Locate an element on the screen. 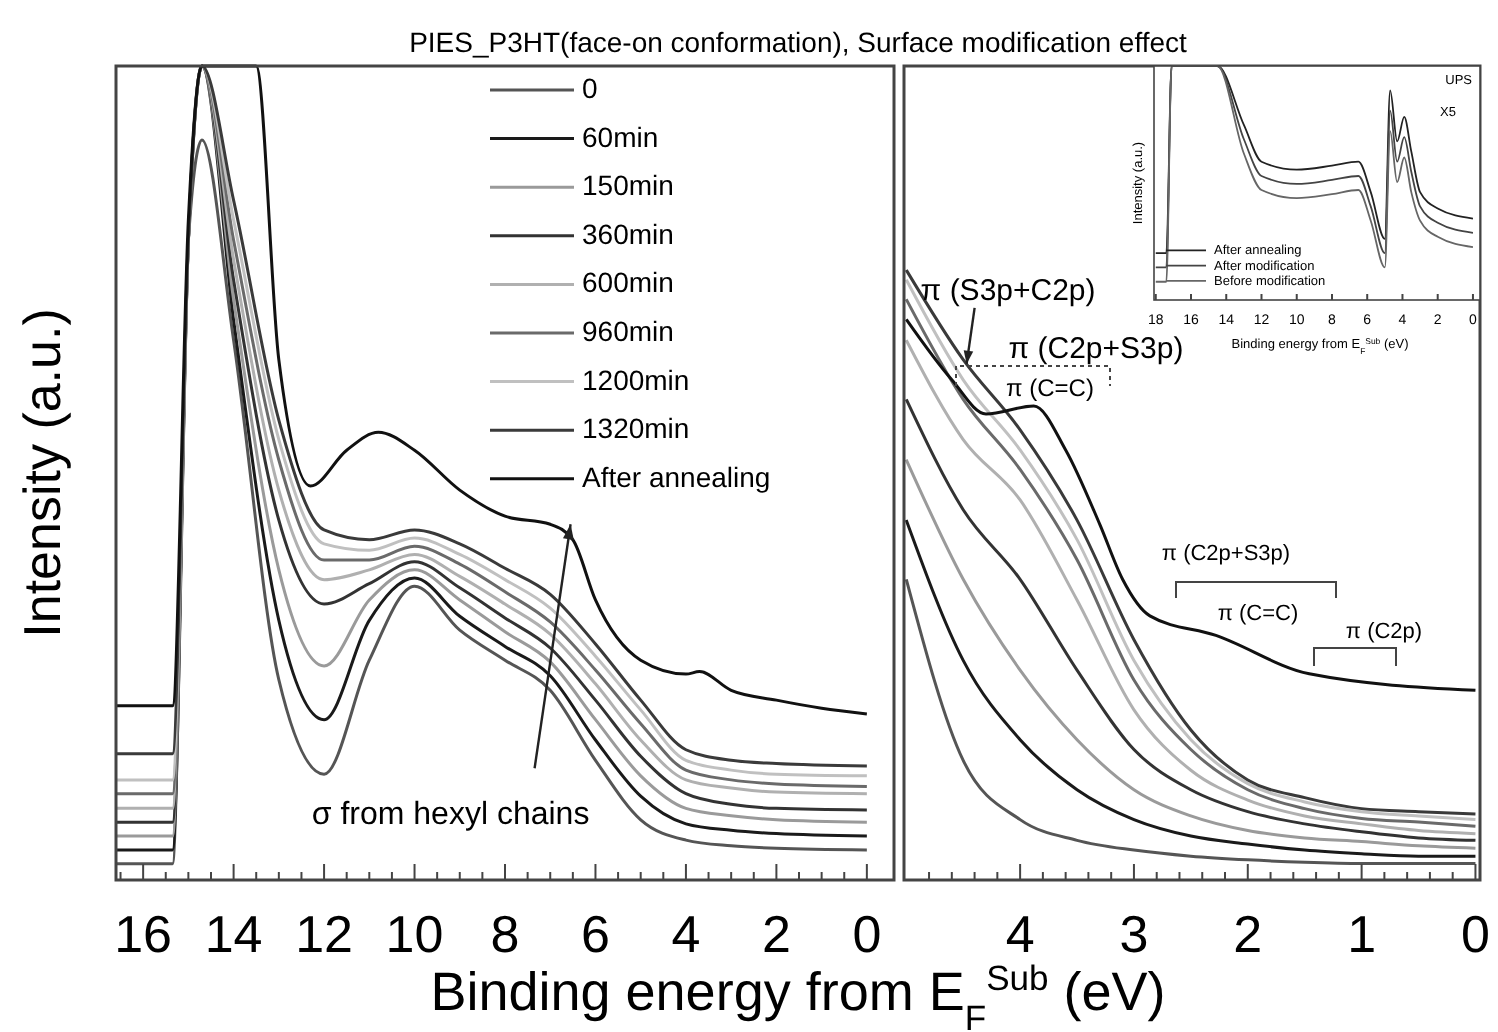  legend-label: 60min is located at coordinates (620, 136).